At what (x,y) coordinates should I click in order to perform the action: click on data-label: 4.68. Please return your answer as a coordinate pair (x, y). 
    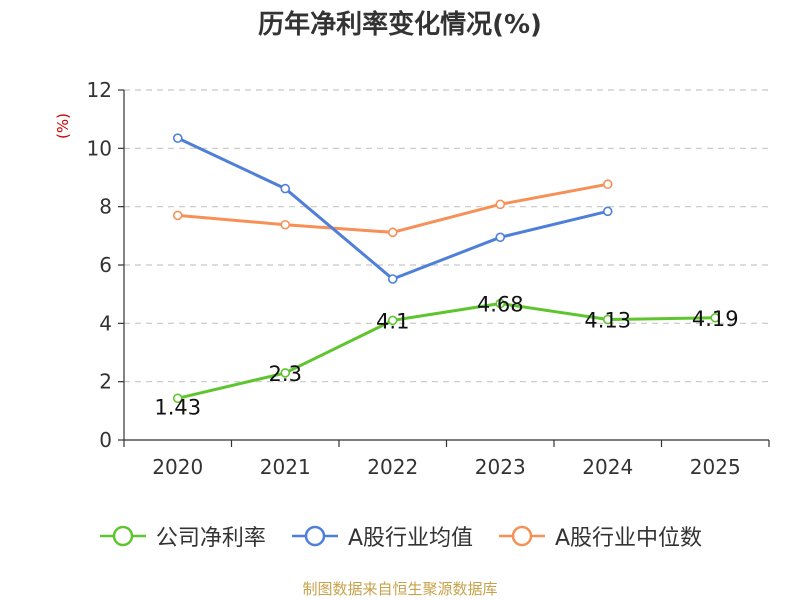
    Looking at the image, I should click on (500, 305).